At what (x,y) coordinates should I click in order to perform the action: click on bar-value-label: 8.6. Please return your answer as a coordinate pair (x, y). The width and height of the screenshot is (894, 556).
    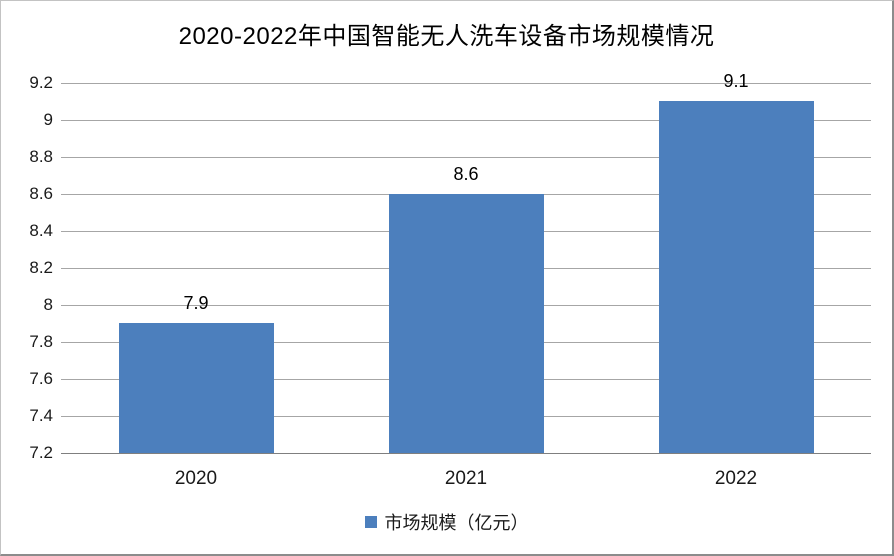
    Looking at the image, I should click on (466, 174).